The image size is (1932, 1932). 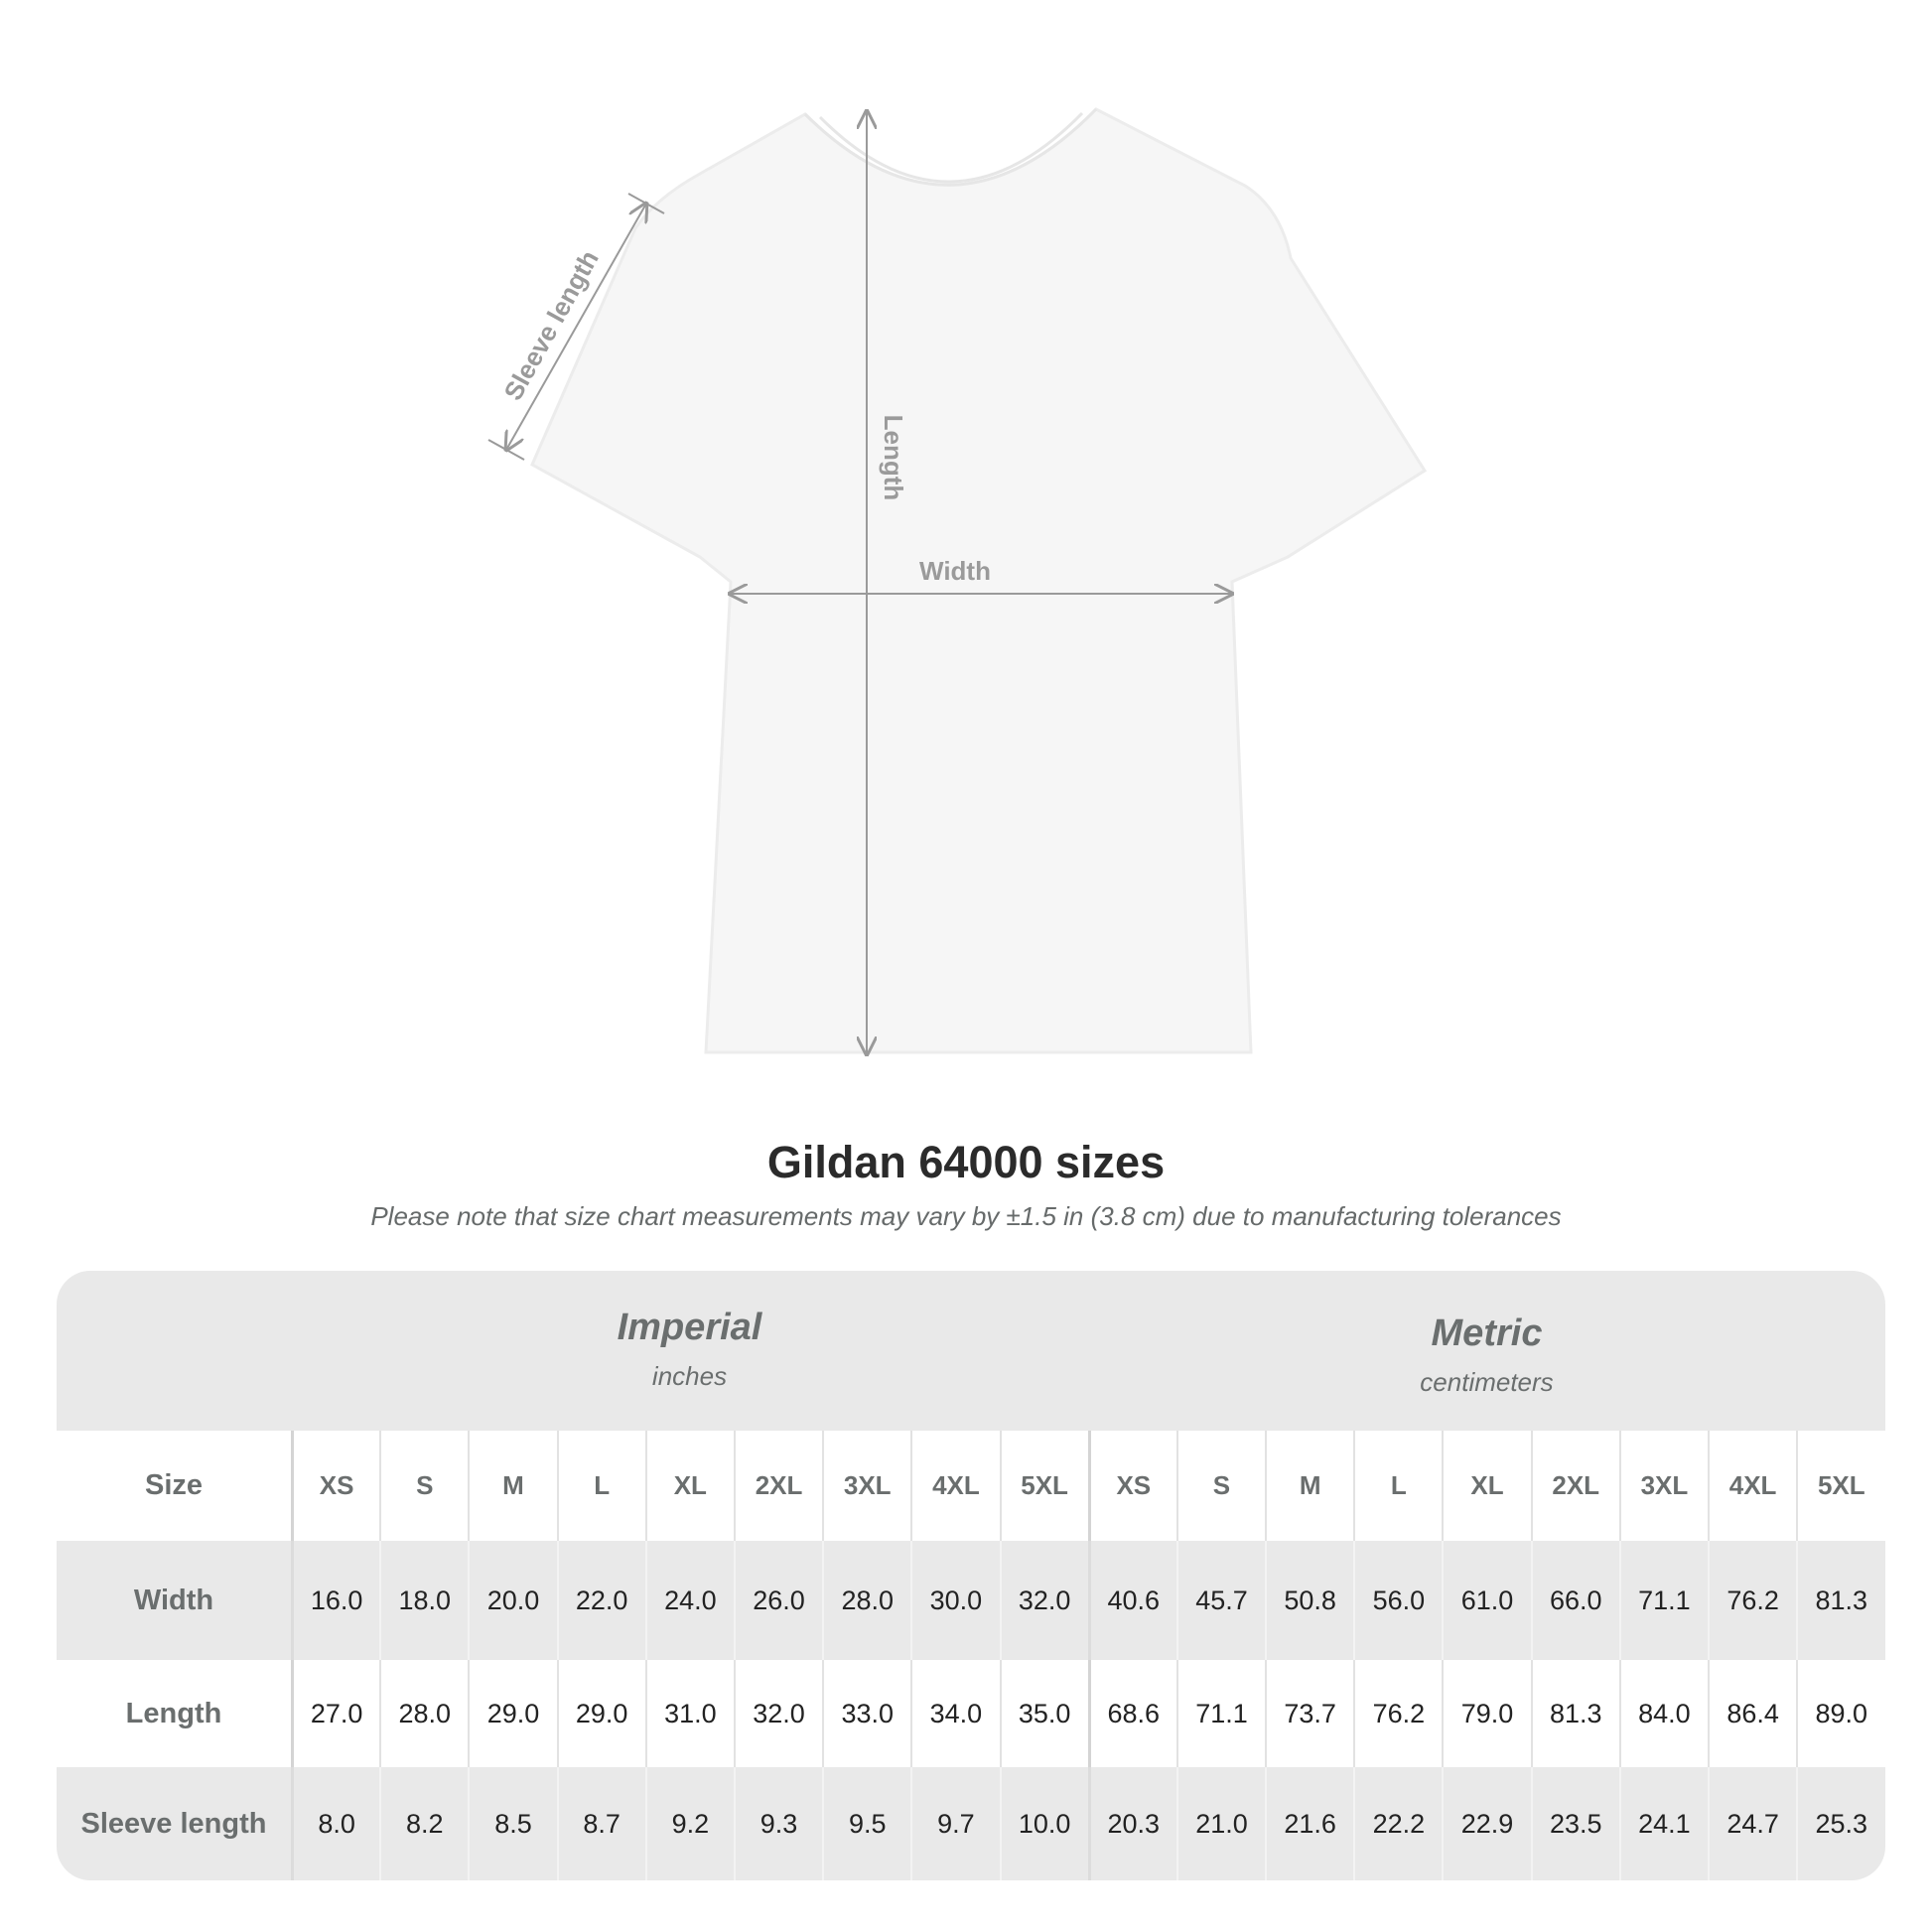 What do you see at coordinates (424, 1823) in the screenshot?
I see `imperial-value-cell: 8.2` at bounding box center [424, 1823].